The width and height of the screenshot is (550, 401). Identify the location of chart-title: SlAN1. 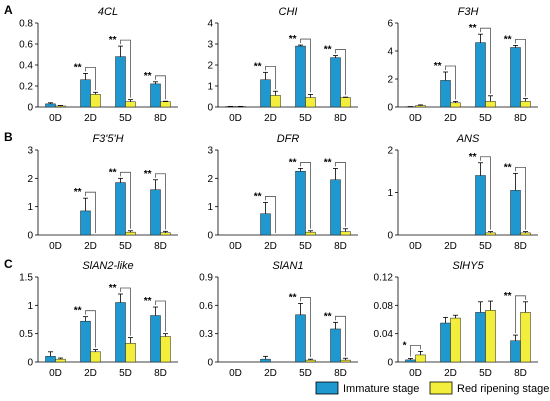
(287, 266).